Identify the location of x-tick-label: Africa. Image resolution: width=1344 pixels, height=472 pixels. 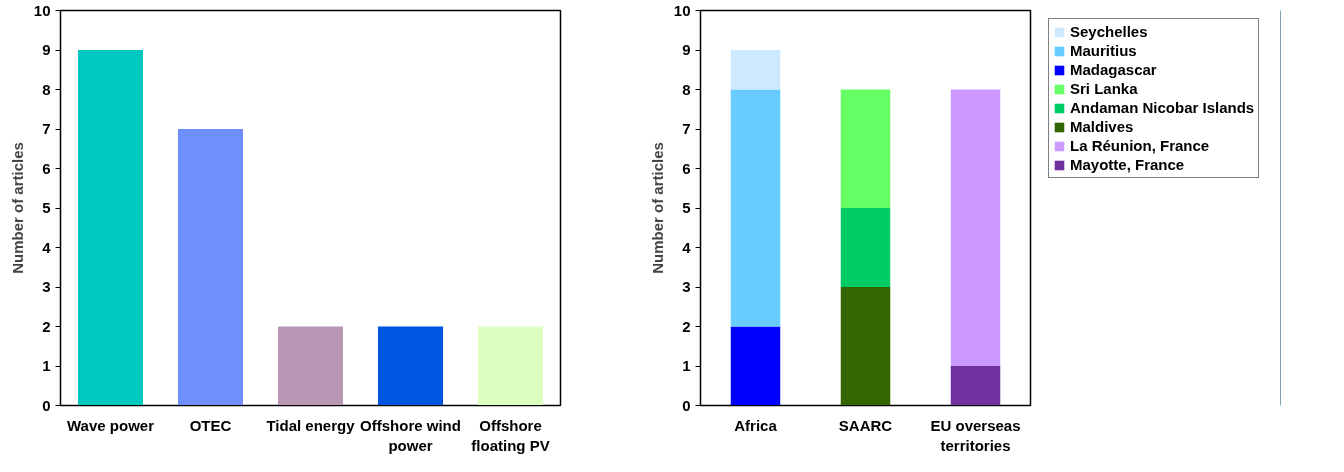
(756, 425).